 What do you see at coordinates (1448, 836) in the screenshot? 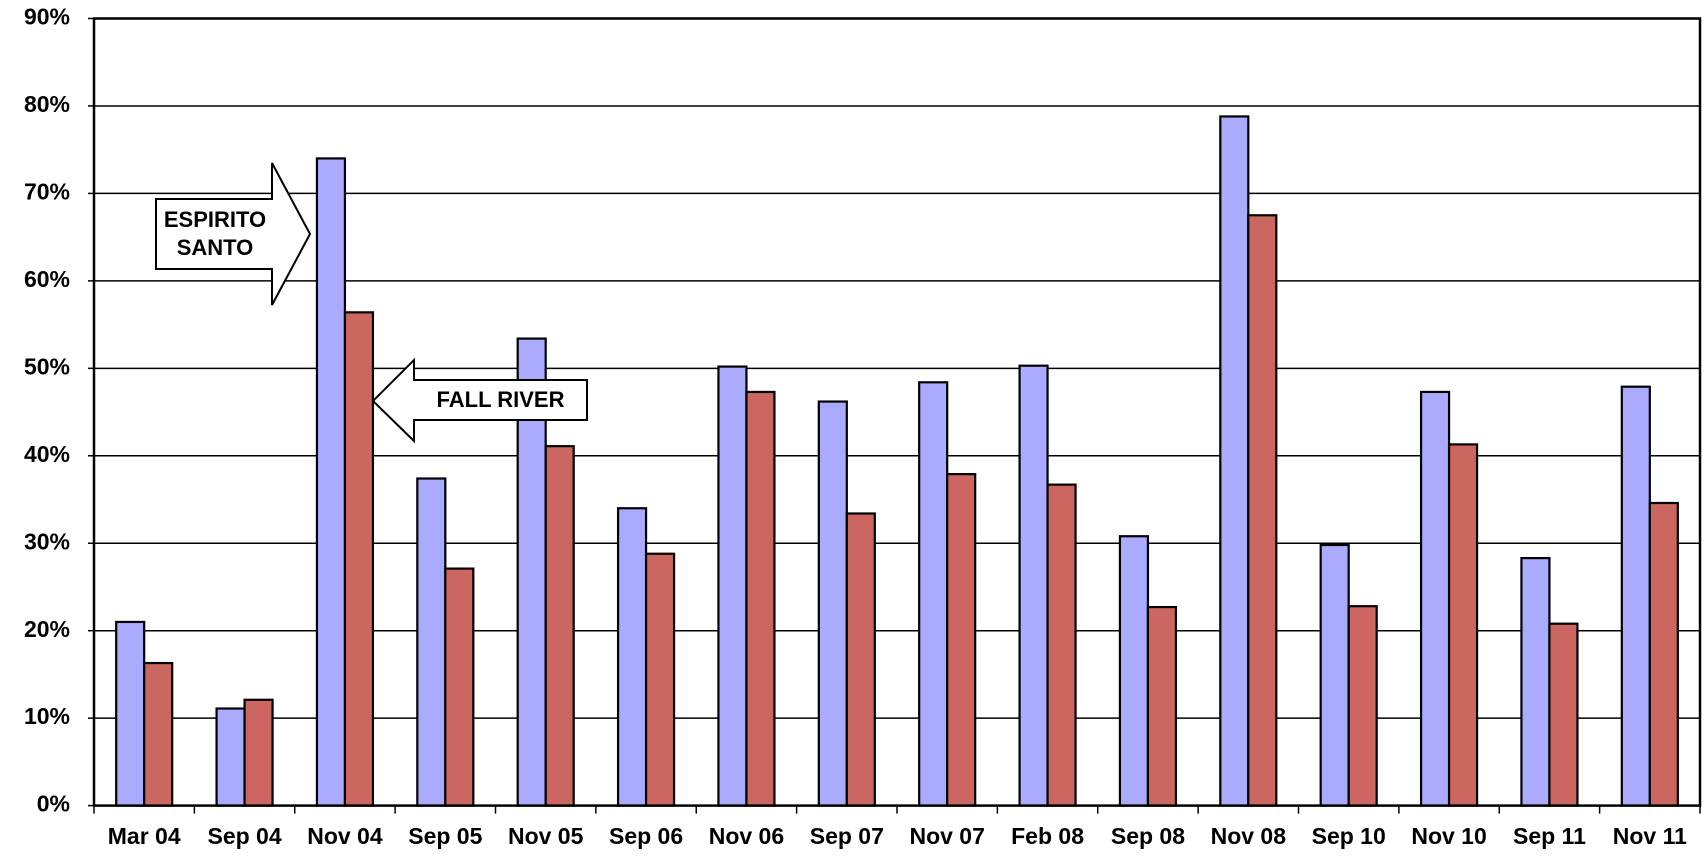
I see `x-tick-label: Nov 10` at bounding box center [1448, 836].